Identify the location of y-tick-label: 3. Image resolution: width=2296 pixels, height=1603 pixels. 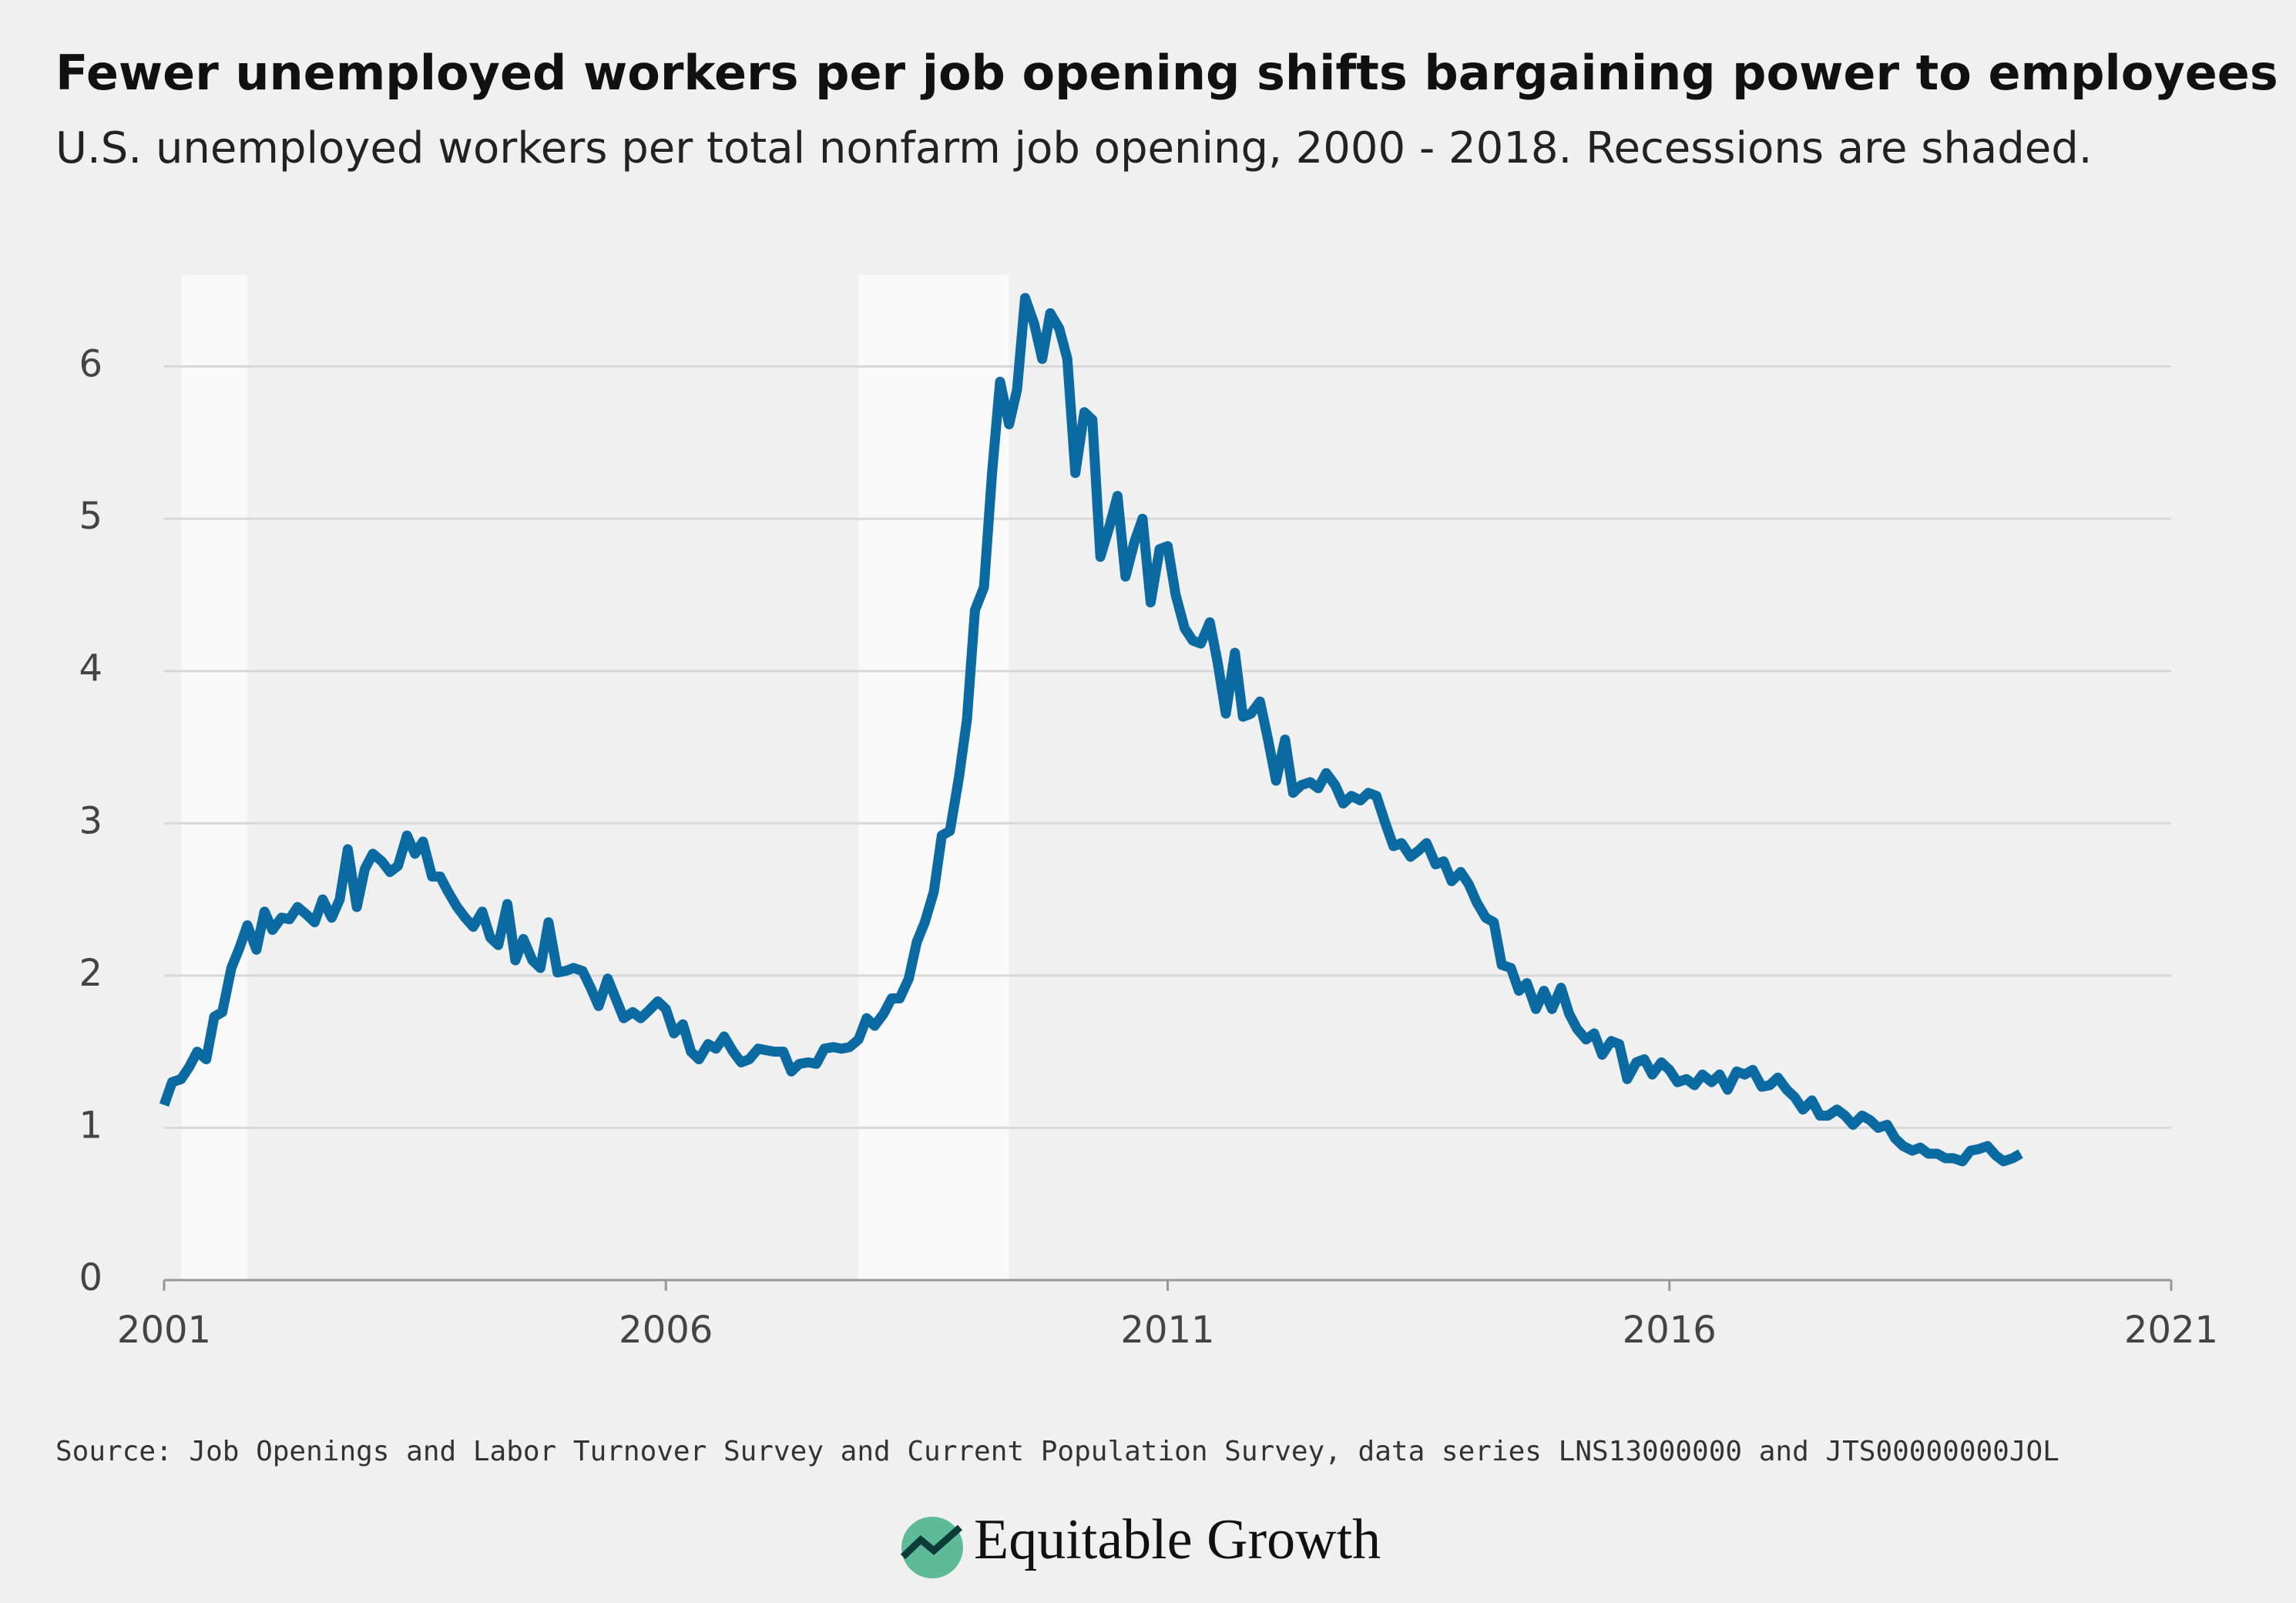
(91, 820).